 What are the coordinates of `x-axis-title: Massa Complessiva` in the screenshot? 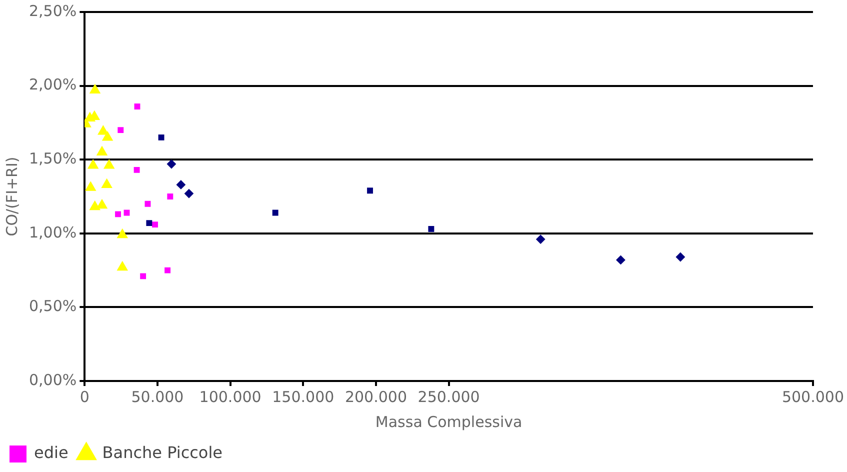 It's located at (448, 421).